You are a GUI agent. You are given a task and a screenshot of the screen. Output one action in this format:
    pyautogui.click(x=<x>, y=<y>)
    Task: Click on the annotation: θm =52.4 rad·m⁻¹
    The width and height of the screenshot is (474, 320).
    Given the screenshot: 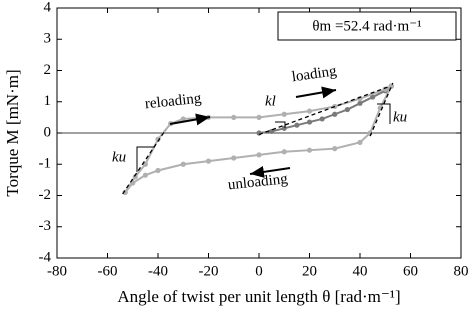 What is the action you would take?
    pyautogui.click(x=366, y=26)
    